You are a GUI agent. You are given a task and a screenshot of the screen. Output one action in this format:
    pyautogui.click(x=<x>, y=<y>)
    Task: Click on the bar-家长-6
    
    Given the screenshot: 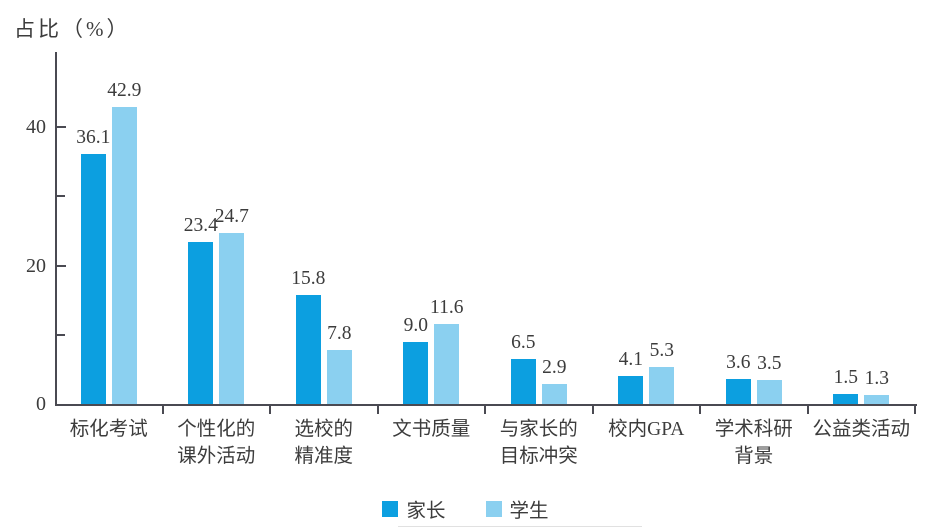 What is the action you would take?
    pyautogui.click(x=738, y=391)
    